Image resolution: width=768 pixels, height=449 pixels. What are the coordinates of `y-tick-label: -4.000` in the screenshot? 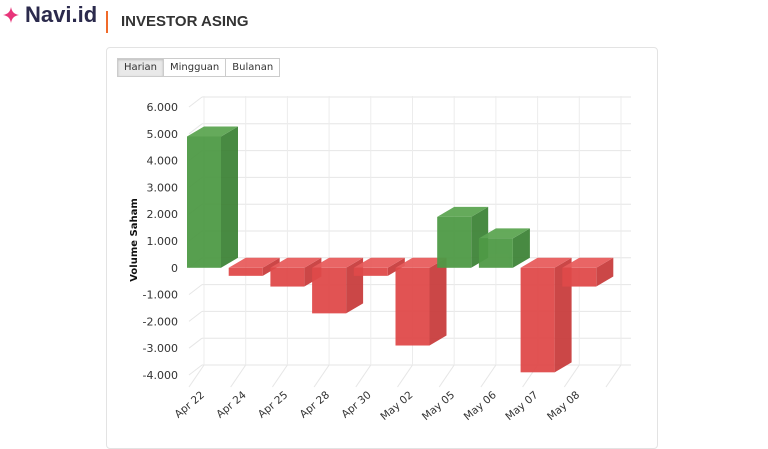 It's located at (160, 375).